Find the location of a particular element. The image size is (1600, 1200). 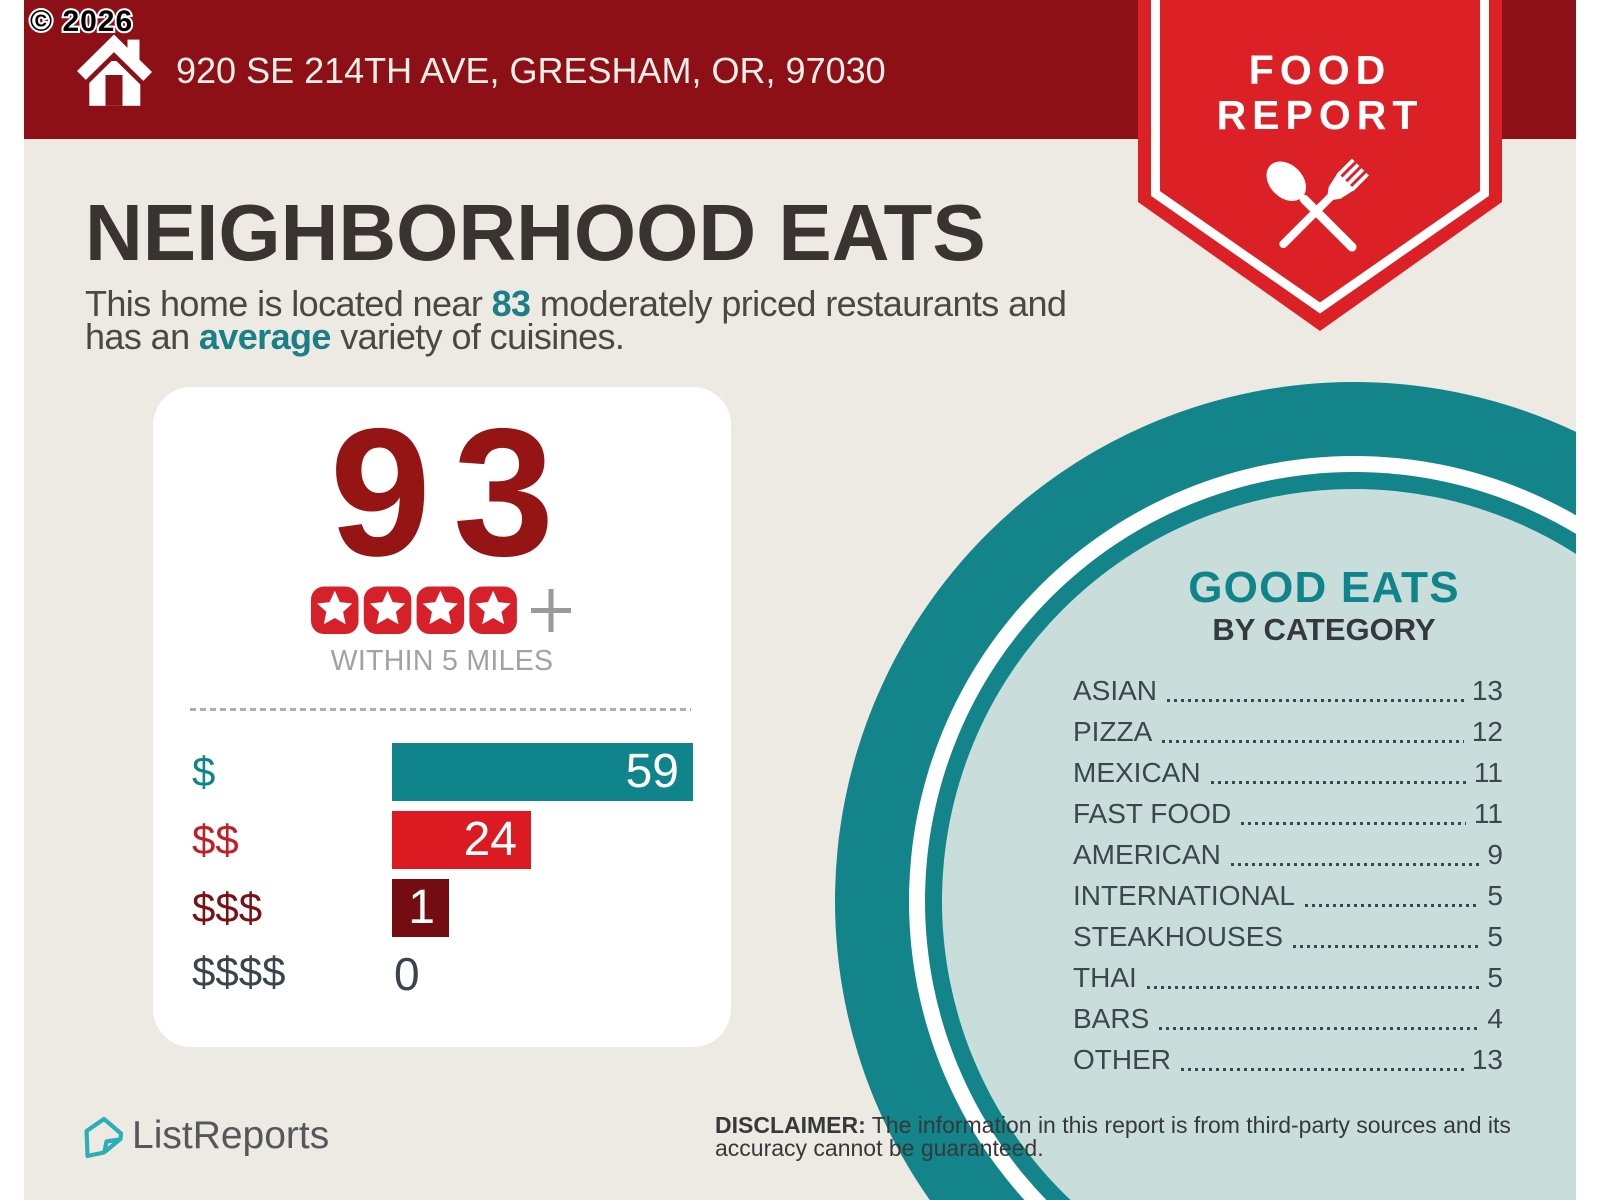

svg-text: © 2026 is located at coordinates (81, 21).